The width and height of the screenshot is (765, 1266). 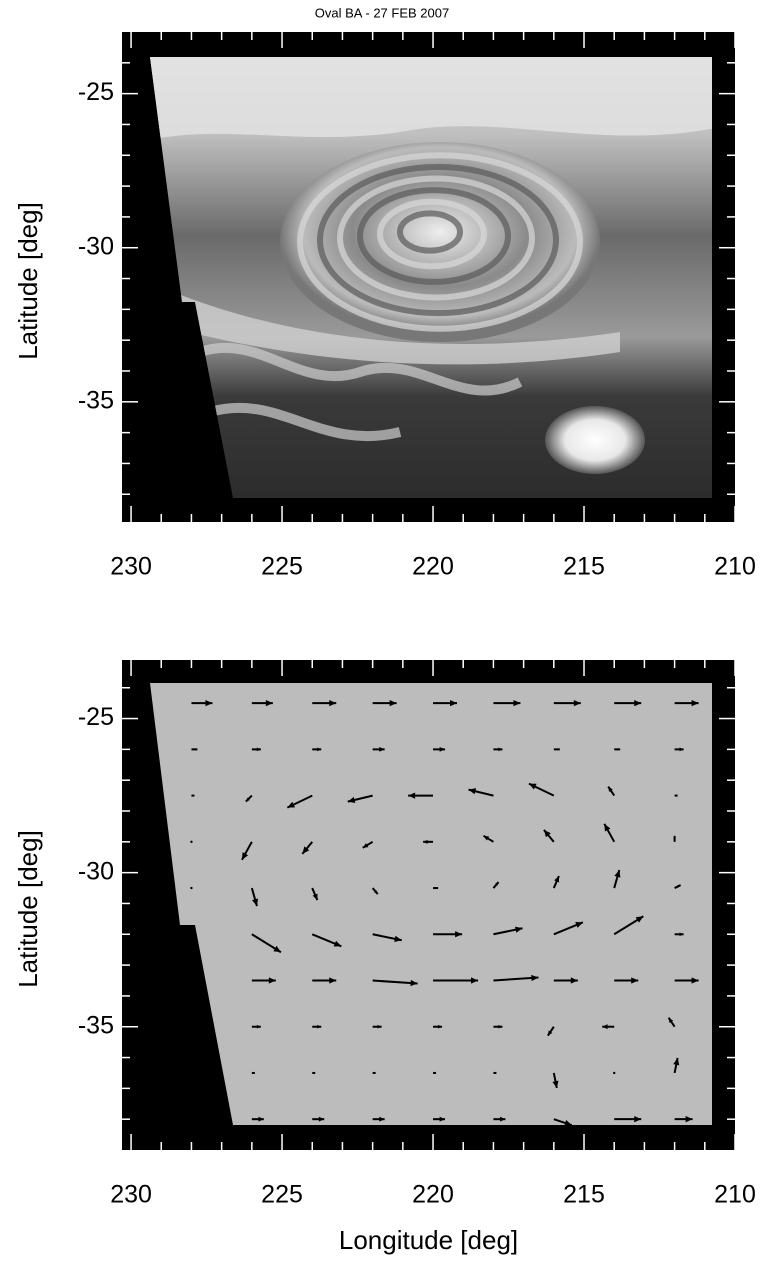 What do you see at coordinates (431, 99) in the screenshot?
I see `cloud-band` at bounding box center [431, 99].